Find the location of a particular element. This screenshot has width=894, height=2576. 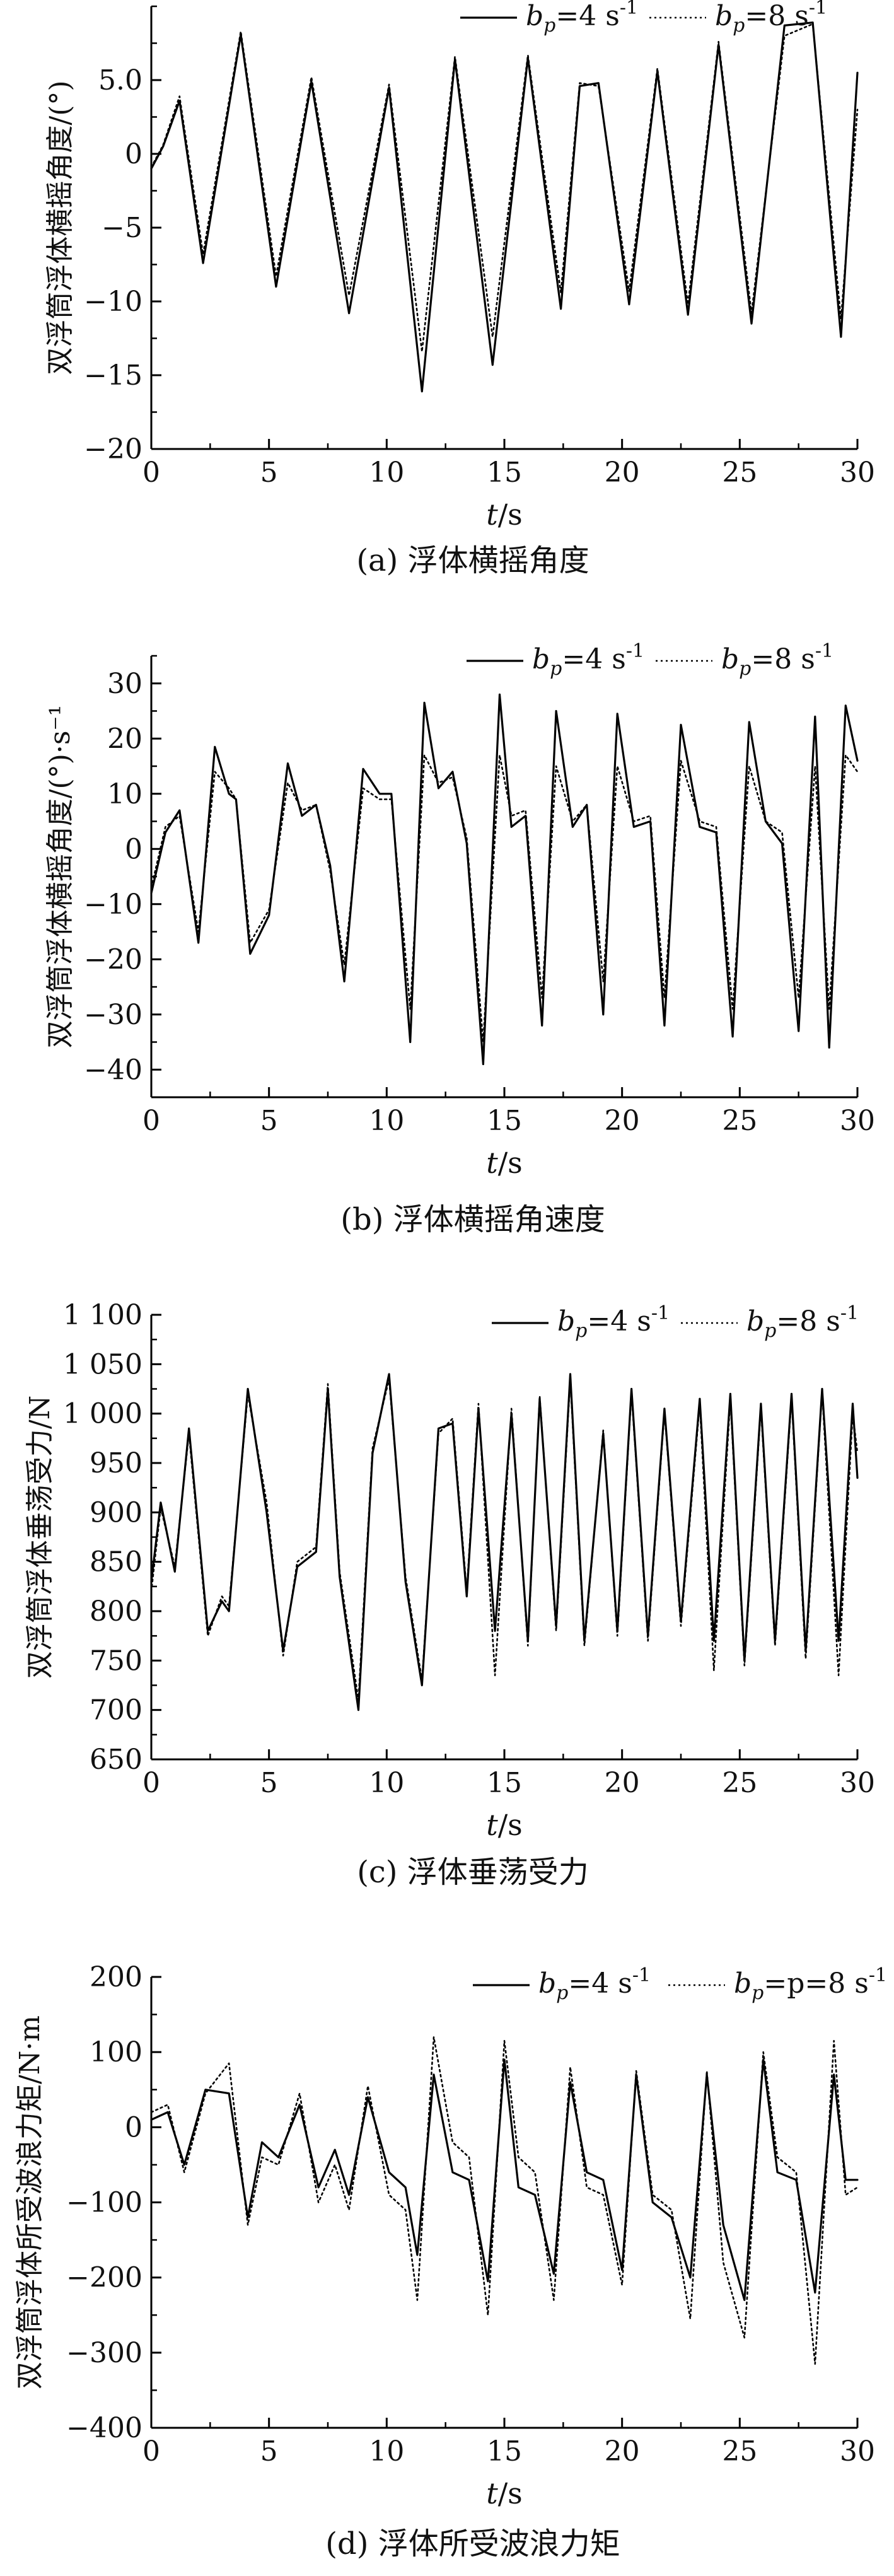

y-tick-label: −400 is located at coordinates (104, 2428).